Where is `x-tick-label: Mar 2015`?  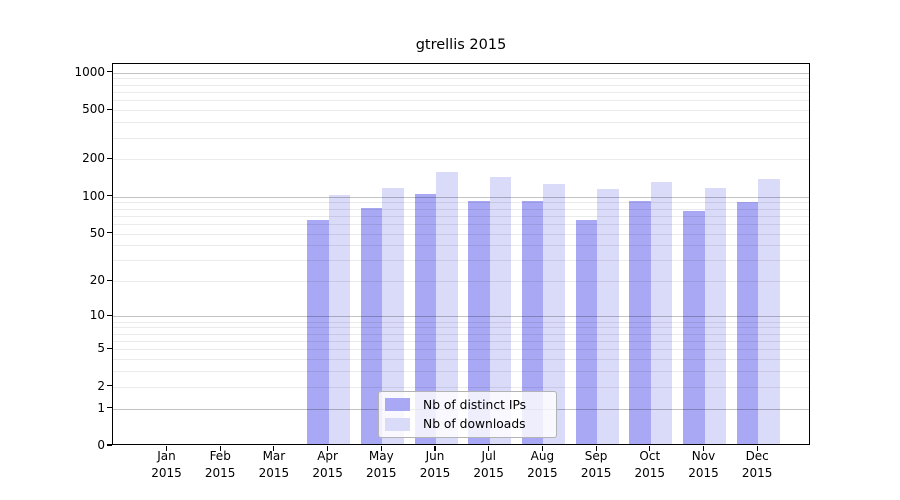
x-tick-label: Mar 2015 is located at coordinates (274, 464).